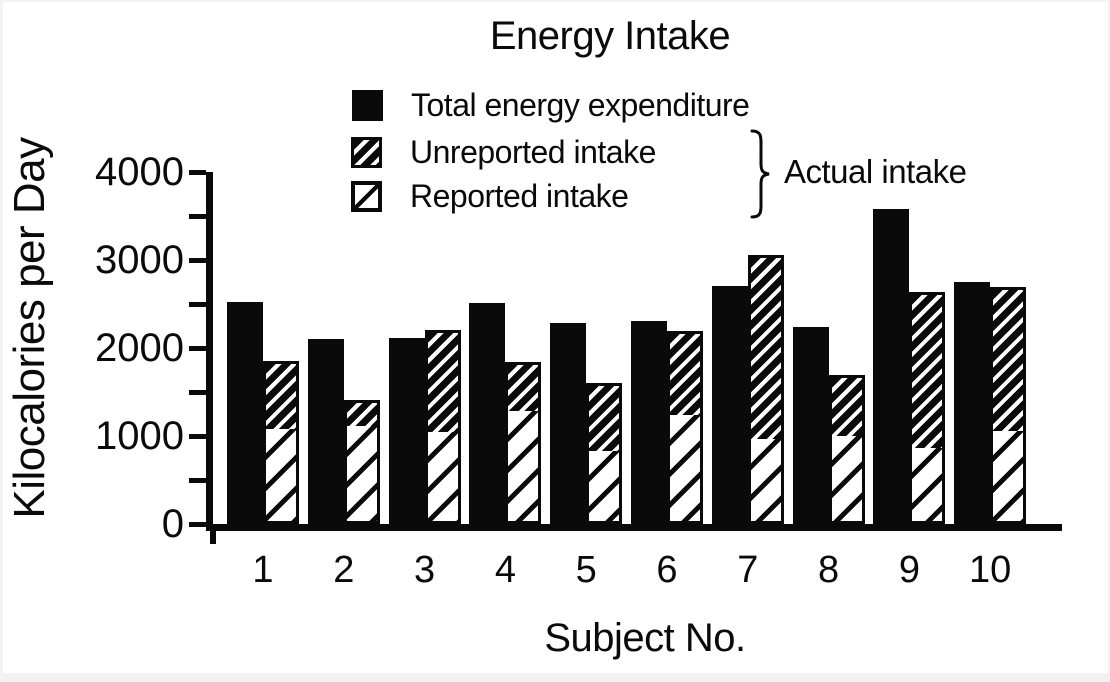 This screenshot has height=682, width=1110. What do you see at coordinates (610, 36) in the screenshot?
I see `chart-title: Energy Intake` at bounding box center [610, 36].